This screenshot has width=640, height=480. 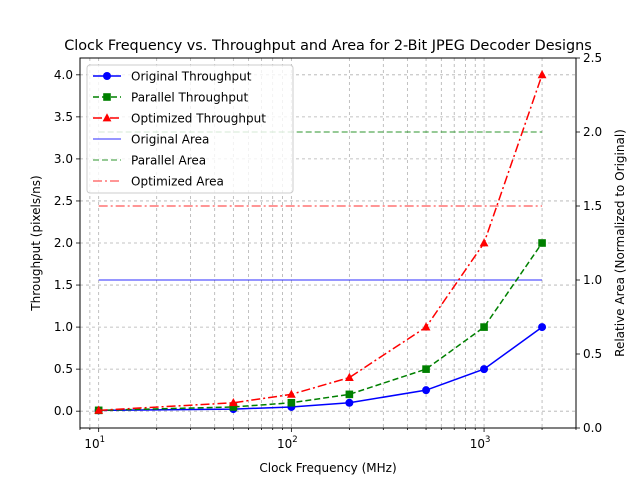 I want to click on x-tick-label: 10³, so click(x=480, y=443).